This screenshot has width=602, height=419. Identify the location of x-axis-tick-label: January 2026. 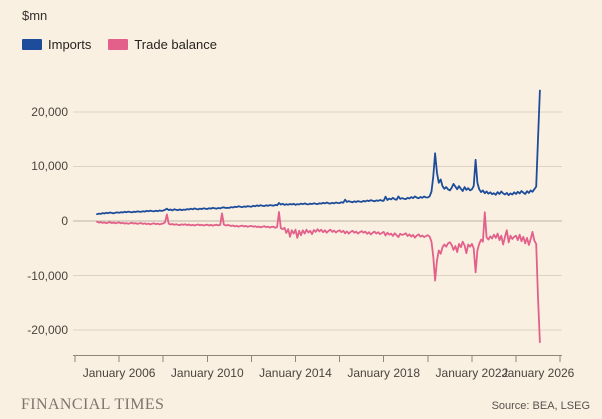
(538, 373).